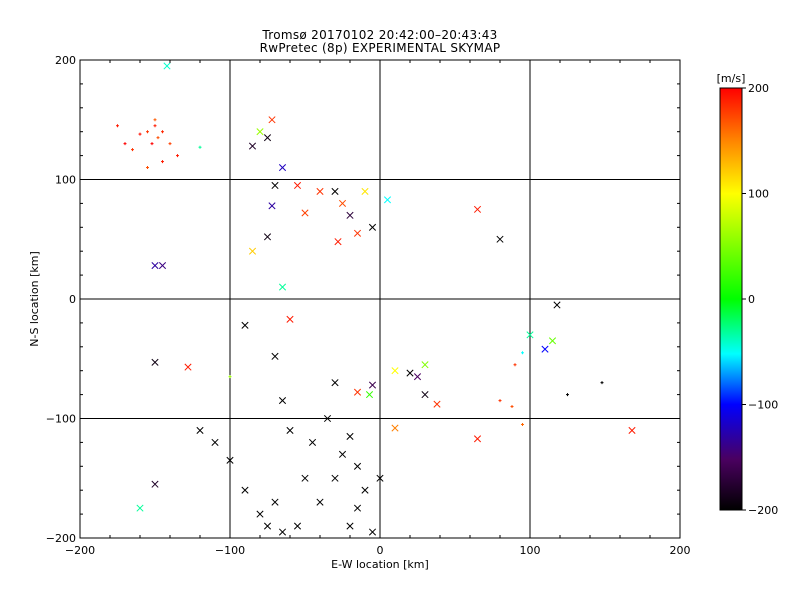  Describe the element at coordinates (763, 405) in the screenshot. I see `colorbar-tick-label: −100` at that location.